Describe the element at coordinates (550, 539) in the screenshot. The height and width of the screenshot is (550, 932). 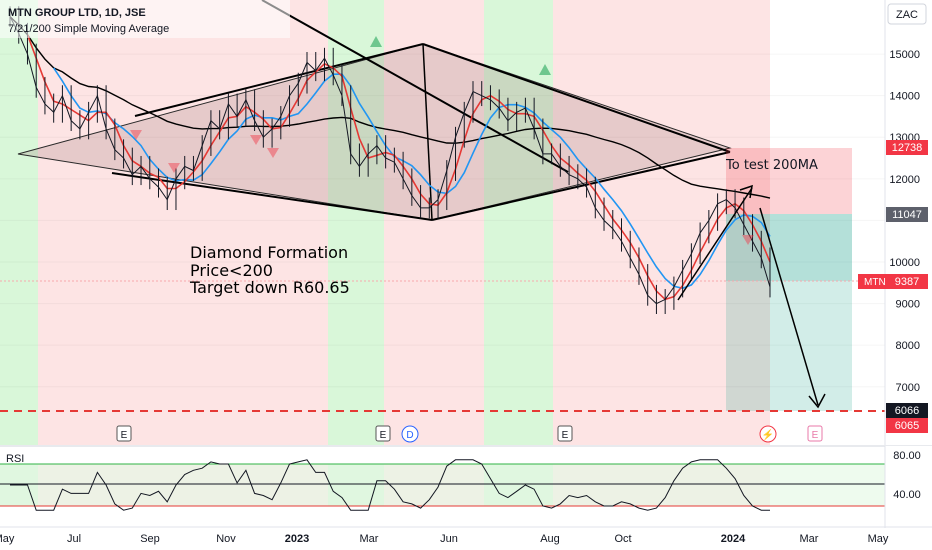
I see `time-tick-label: Aug` at that location.